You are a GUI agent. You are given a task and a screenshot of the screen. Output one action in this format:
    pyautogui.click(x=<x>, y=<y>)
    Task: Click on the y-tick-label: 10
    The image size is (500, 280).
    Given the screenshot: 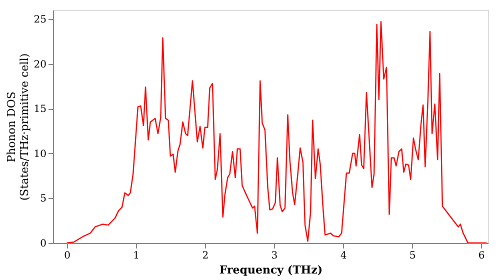 What is the action you would take?
    pyautogui.click(x=40, y=154)
    